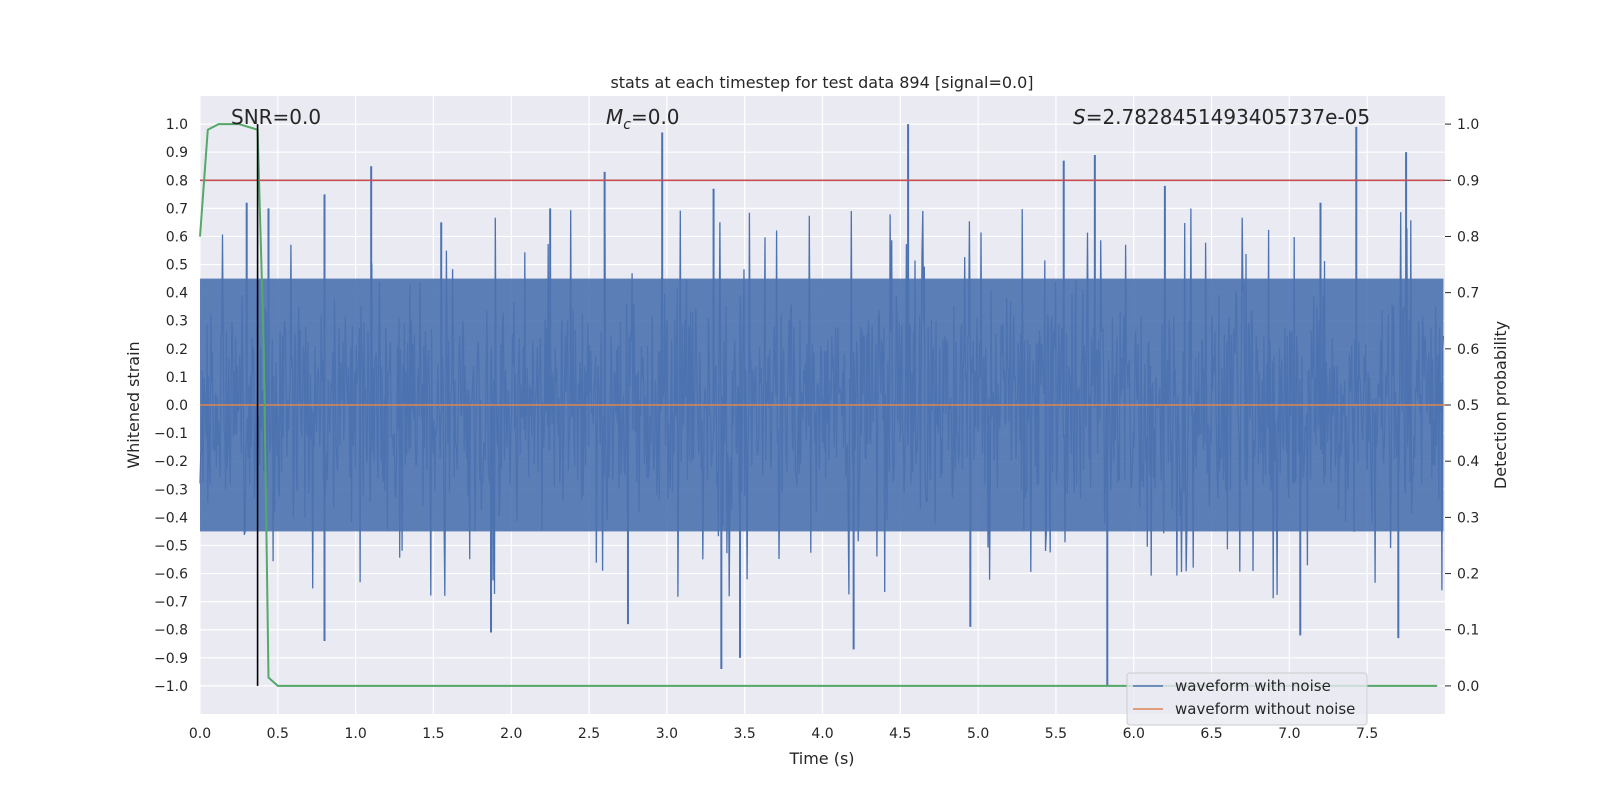 Image resolution: width=1600 pixels, height=800 pixels. I want to click on mc-value: =0.0, so click(655, 117).